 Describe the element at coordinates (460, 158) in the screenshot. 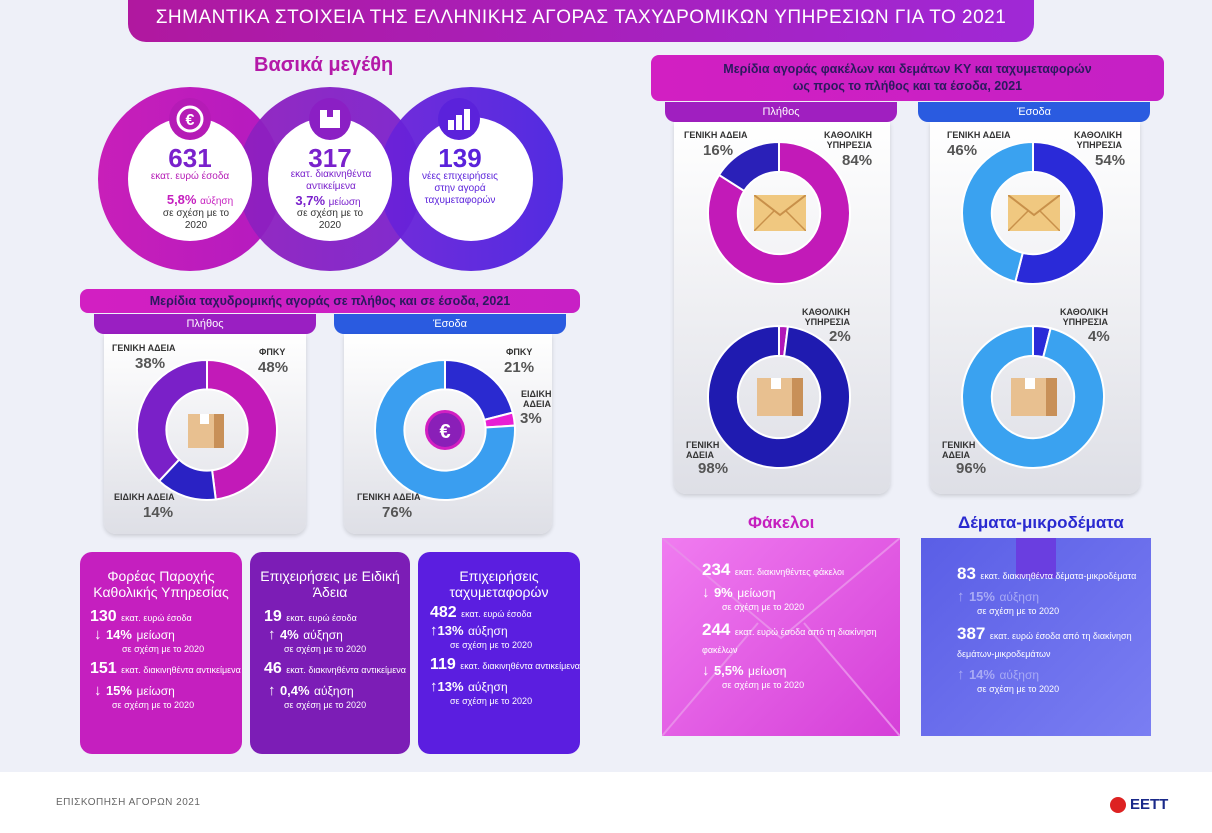

I see `kf3-value: 139` at that location.